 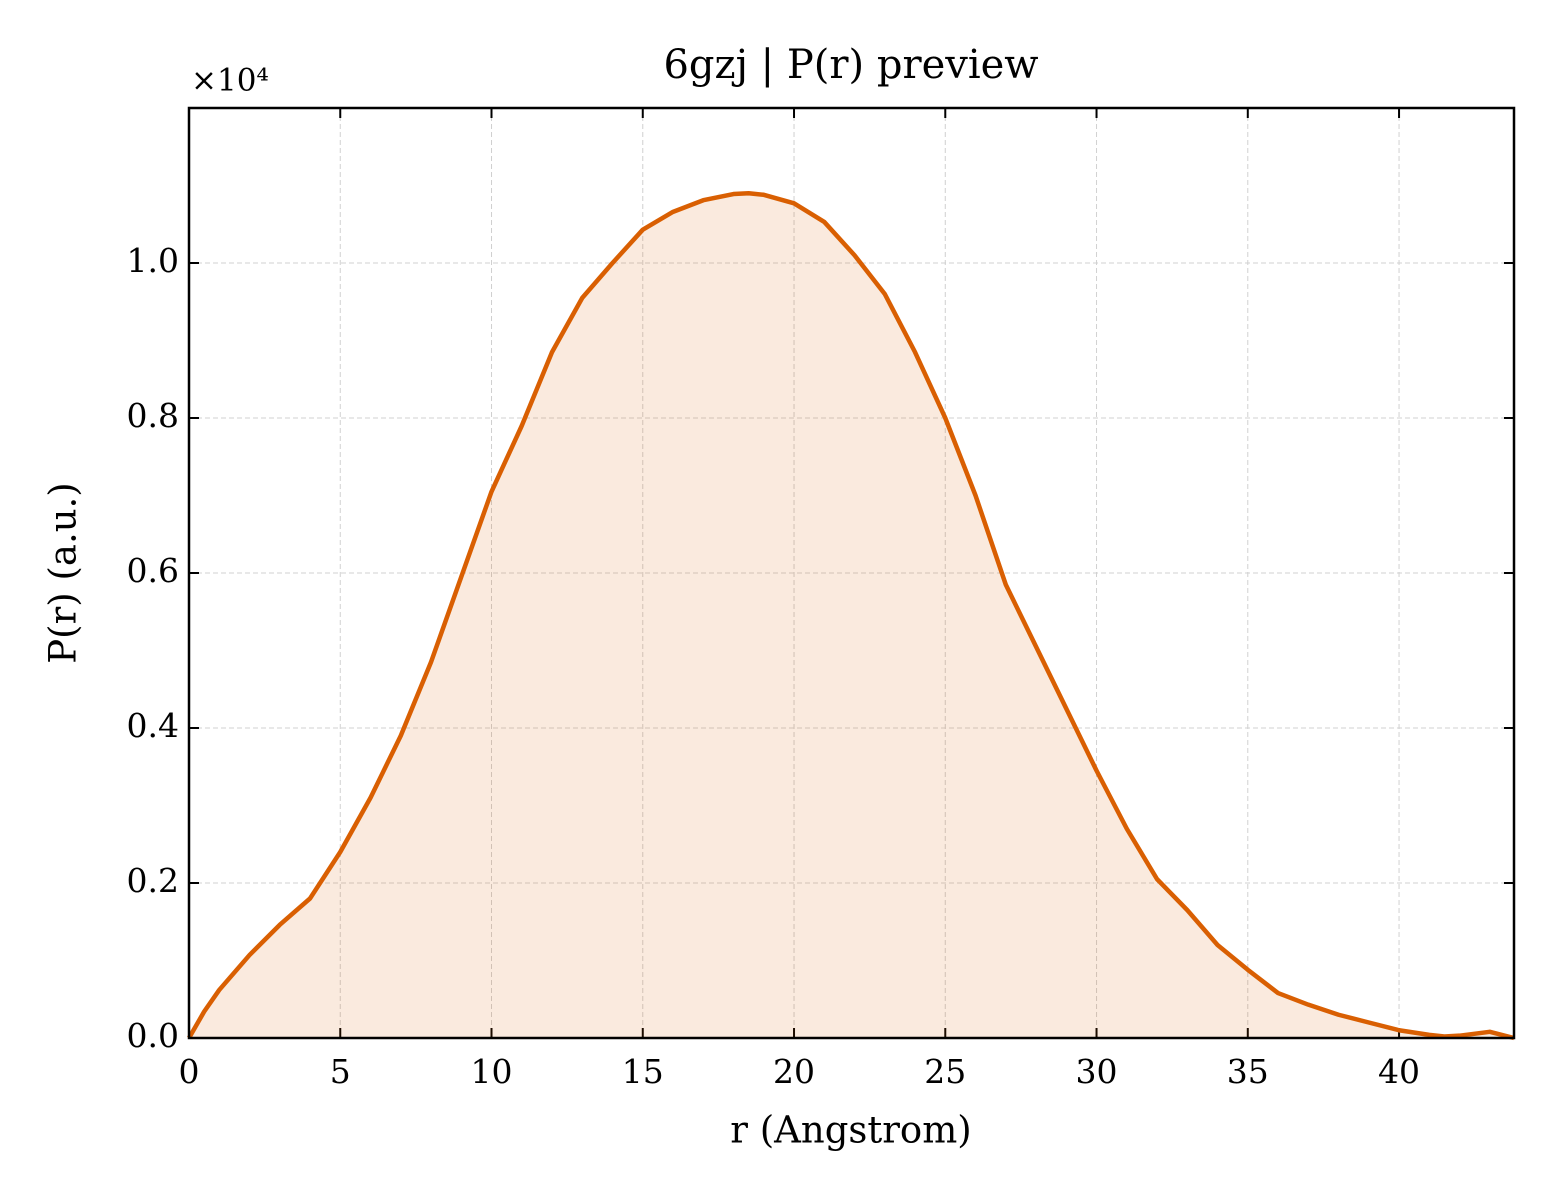 What do you see at coordinates (1248, 1071) in the screenshot?
I see `x-tick-label: 35` at bounding box center [1248, 1071].